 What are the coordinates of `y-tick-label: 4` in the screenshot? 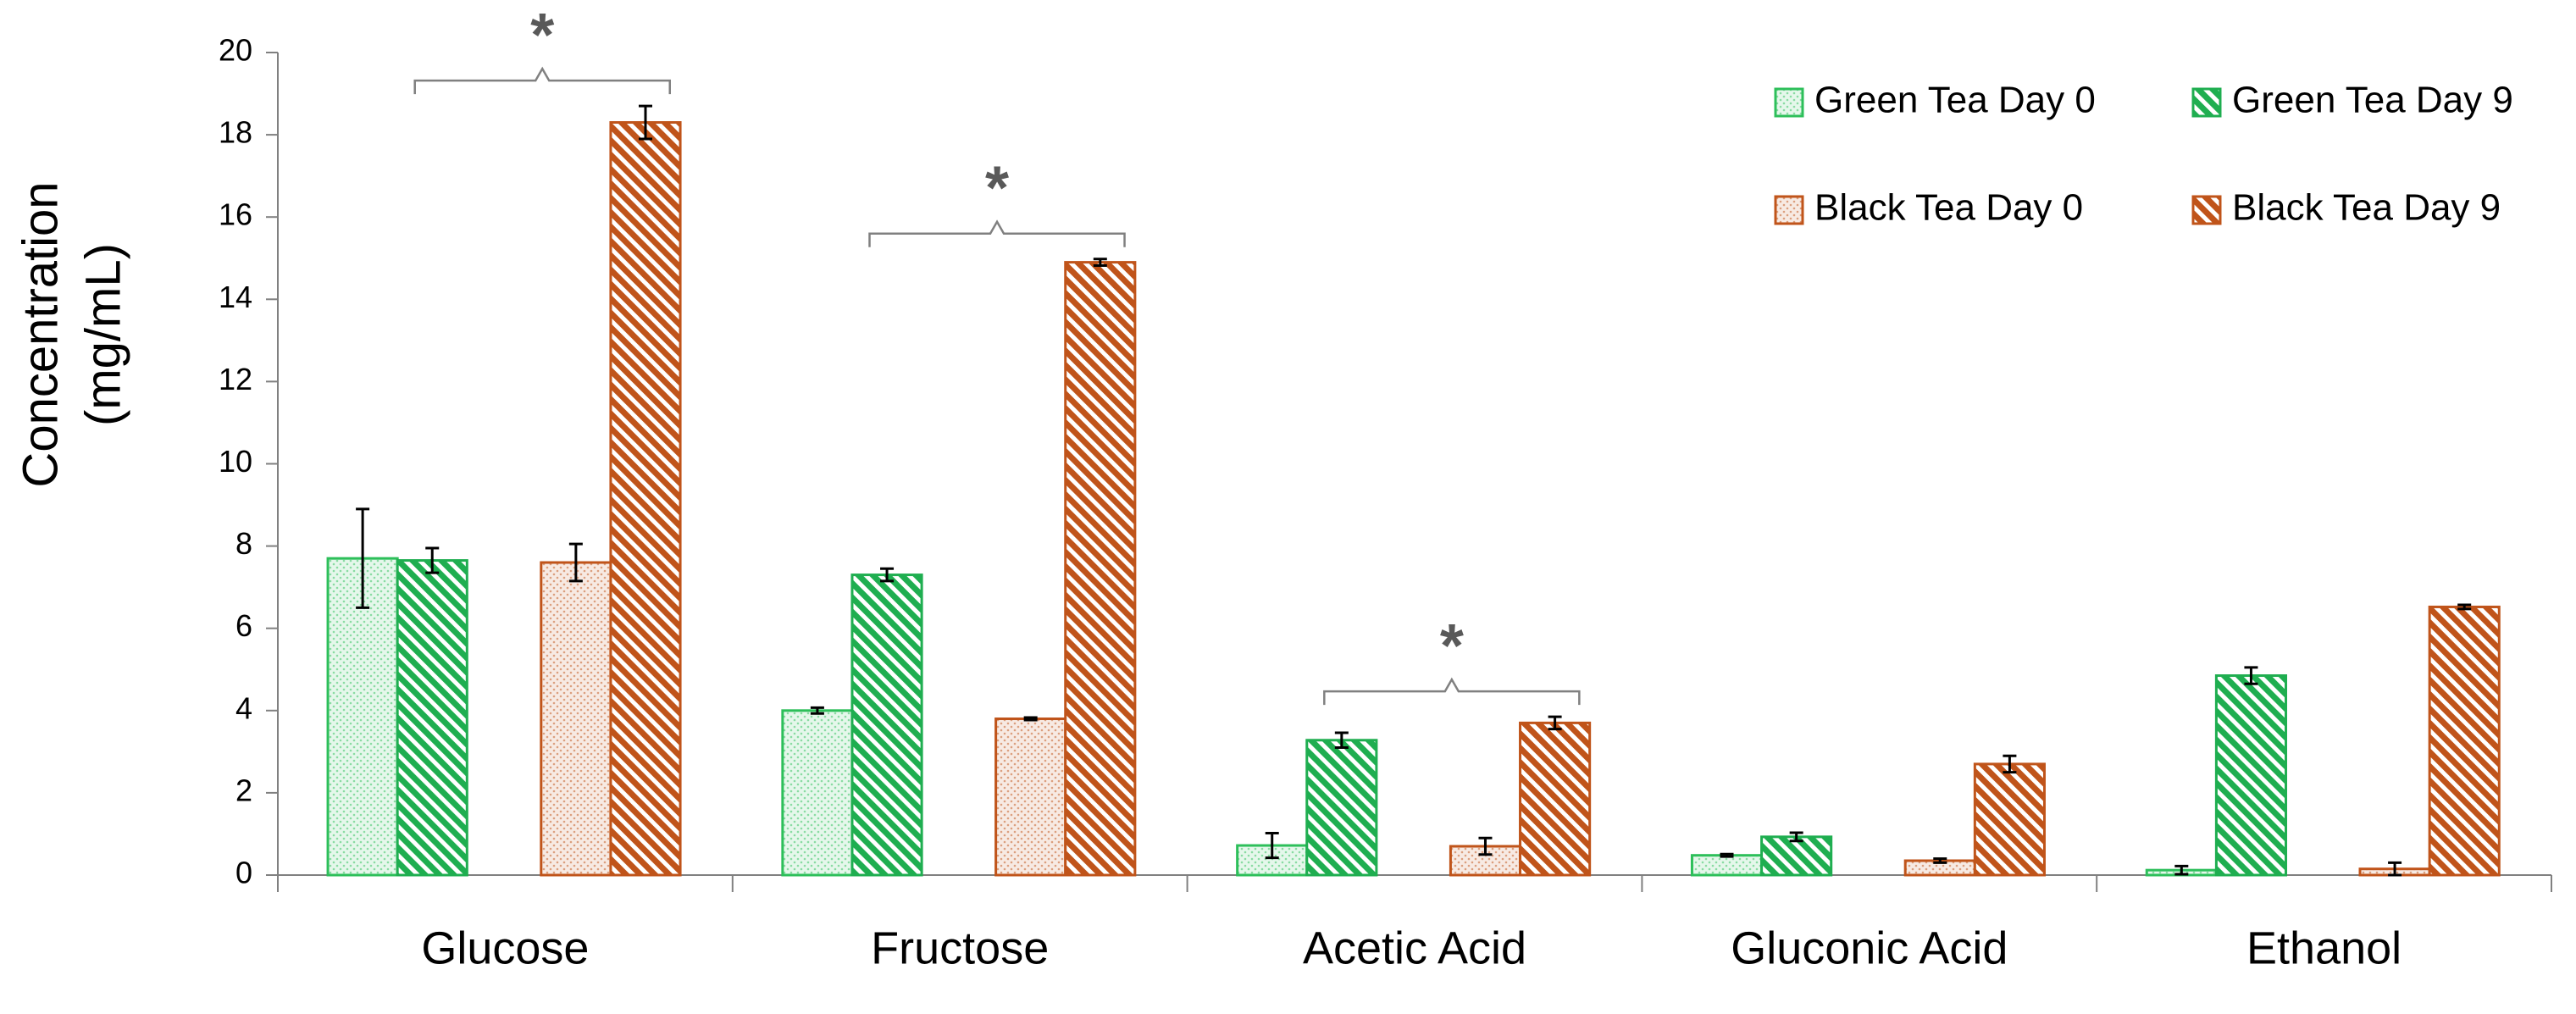 It's located at (243, 707).